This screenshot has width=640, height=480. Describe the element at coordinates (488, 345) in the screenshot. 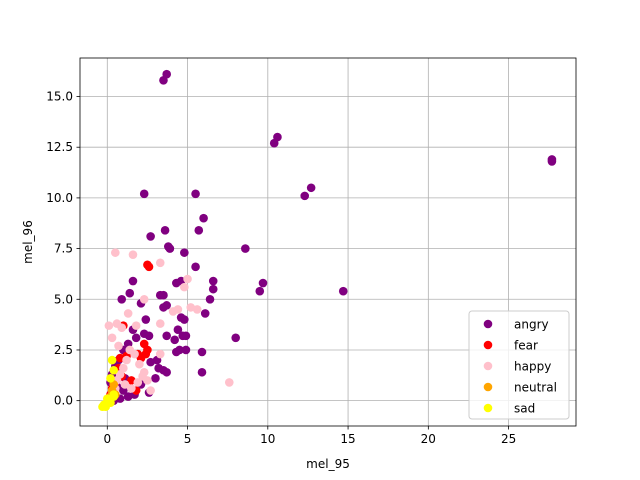

I see `legend-marker-fear` at that location.